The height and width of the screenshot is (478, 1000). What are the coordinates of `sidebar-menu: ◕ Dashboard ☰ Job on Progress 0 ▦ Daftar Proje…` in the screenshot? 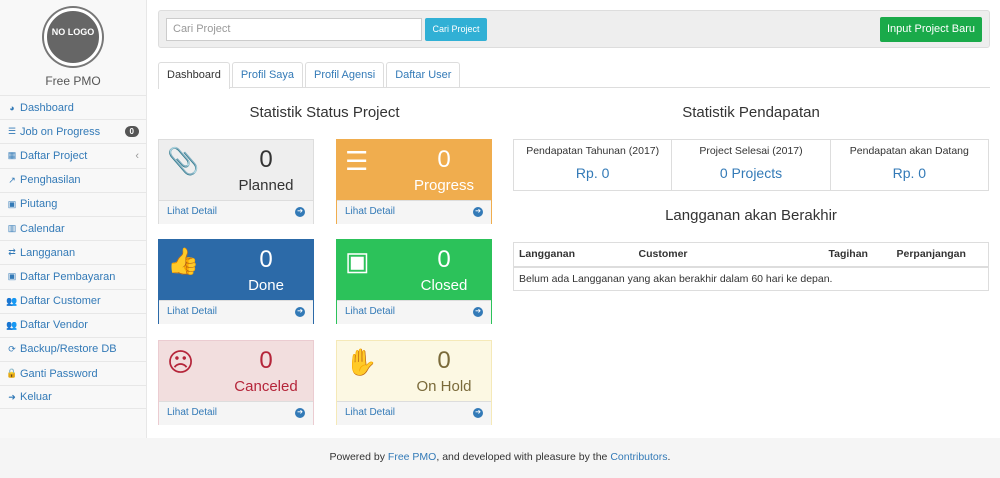 It's located at (73, 252).